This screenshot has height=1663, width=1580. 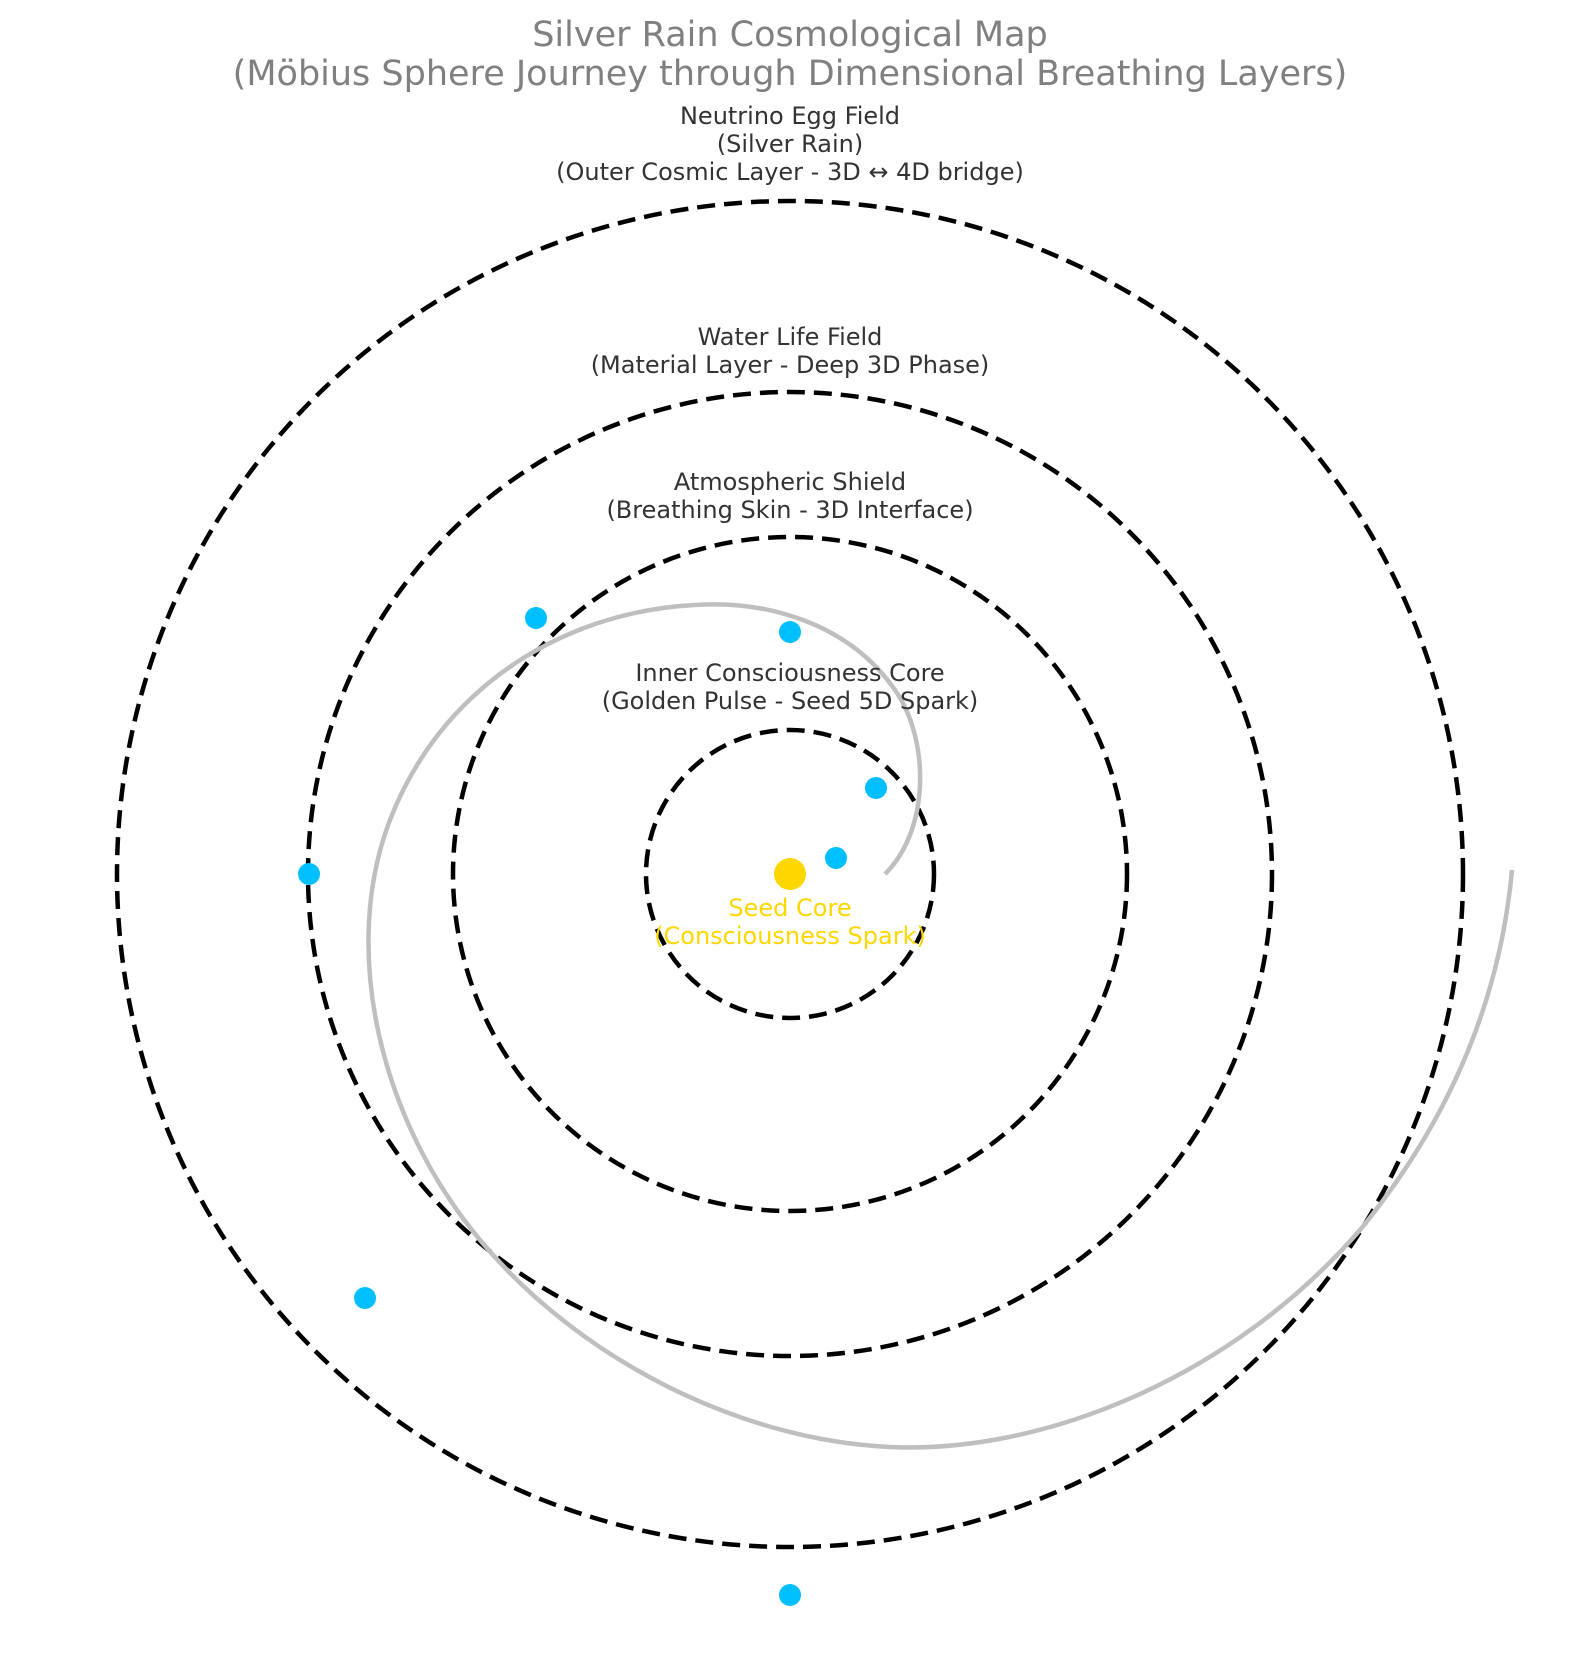 I want to click on ring-inner-consciousness-core, so click(x=790, y=874).